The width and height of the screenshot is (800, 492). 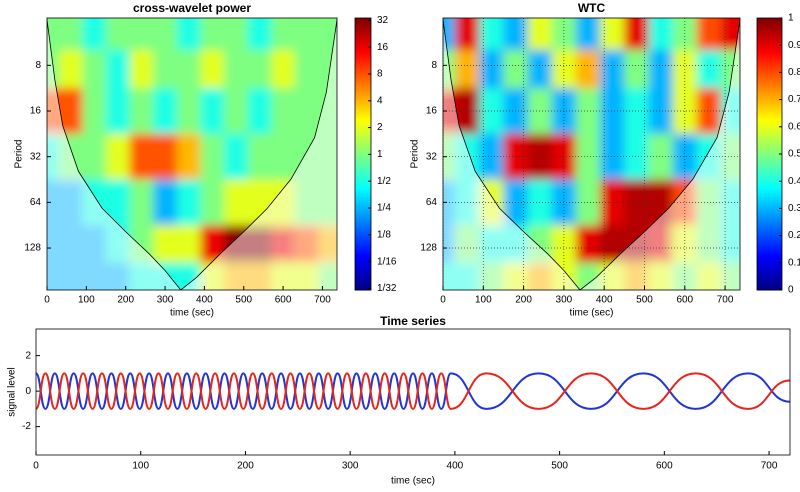 I want to click on y-tick-label: 32, so click(x=432, y=156).